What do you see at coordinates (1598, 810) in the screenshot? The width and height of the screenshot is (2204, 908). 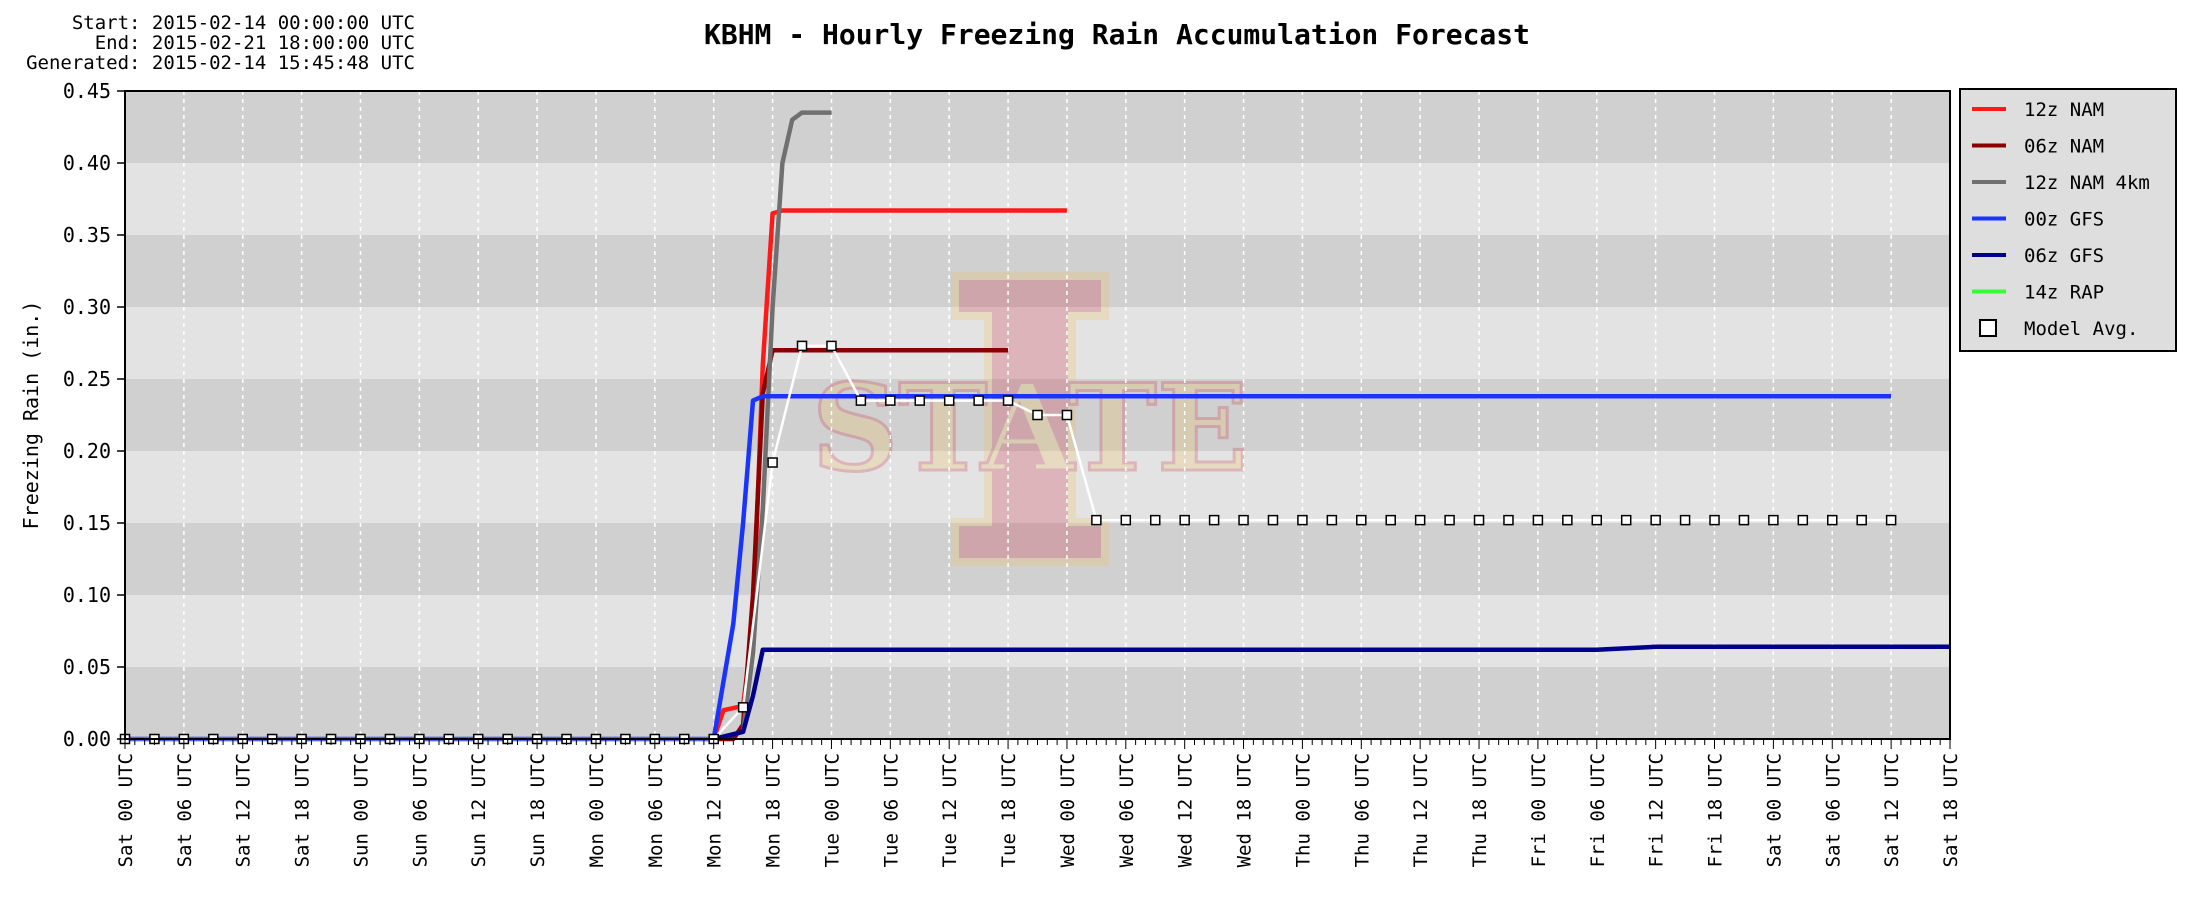 I see `x-tick-label: Fri 06 UTC` at bounding box center [1598, 810].